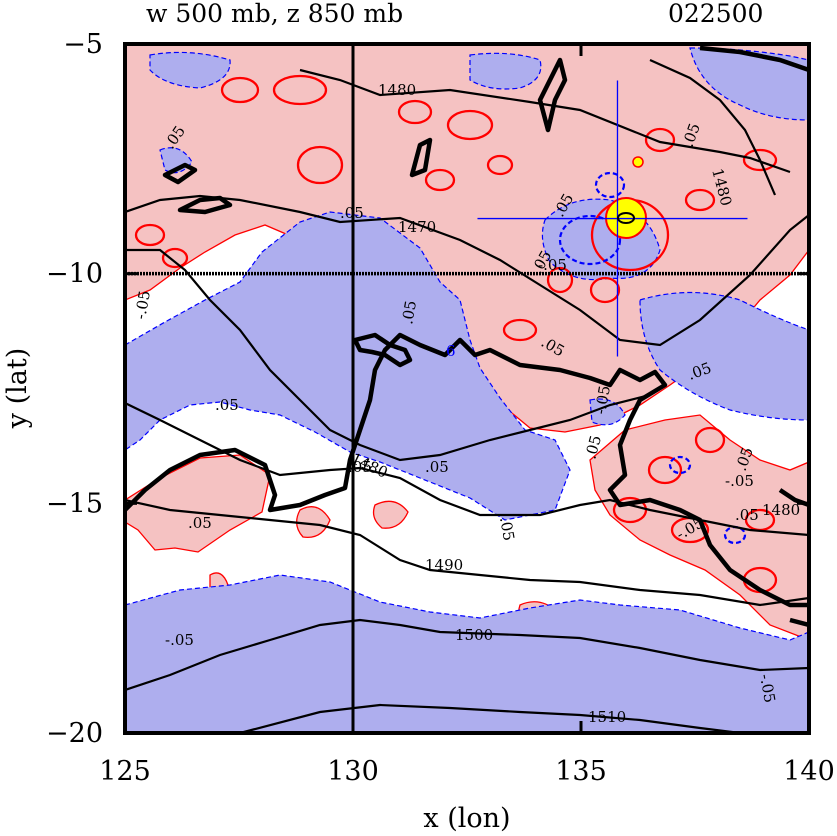 The image size is (837, 836). I want to click on chart-timestamp: 022500, so click(715, 14).